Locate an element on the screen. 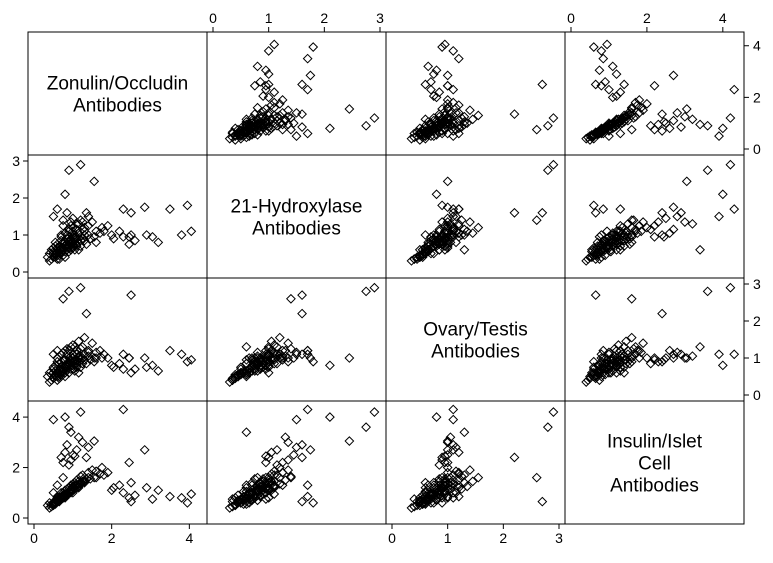 The width and height of the screenshot is (773, 563). panel-hydroxylase-vs-insulin is located at coordinates (654, 216).